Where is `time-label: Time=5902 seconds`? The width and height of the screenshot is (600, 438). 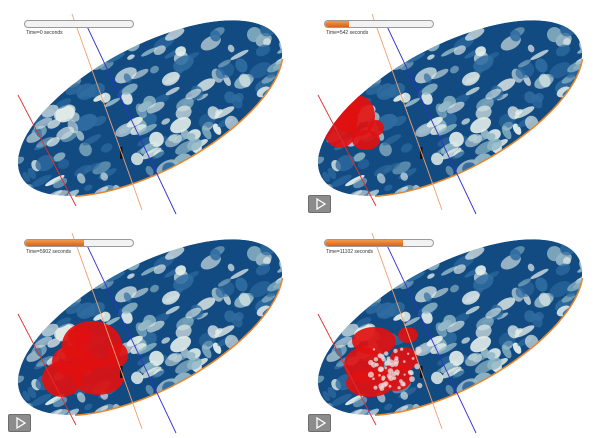 time-label: Time=5902 seconds is located at coordinates (48, 252).